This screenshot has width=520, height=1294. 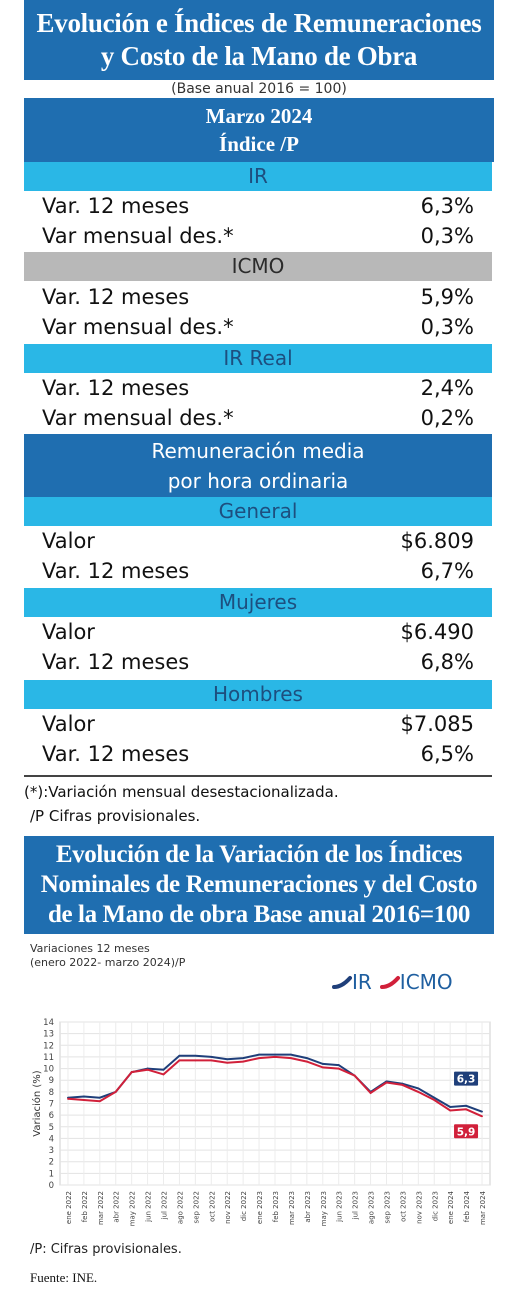 I want to click on row-label: Var mensual des.*, so click(x=138, y=236).